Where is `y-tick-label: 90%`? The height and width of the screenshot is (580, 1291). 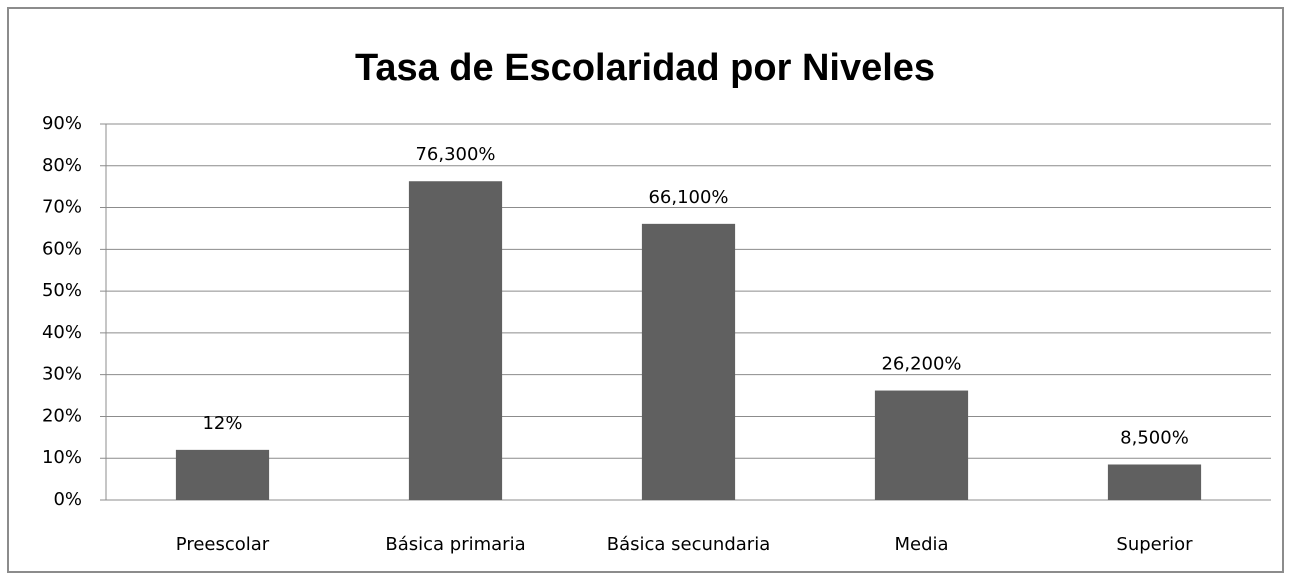
y-tick-label: 90% is located at coordinates (62, 123).